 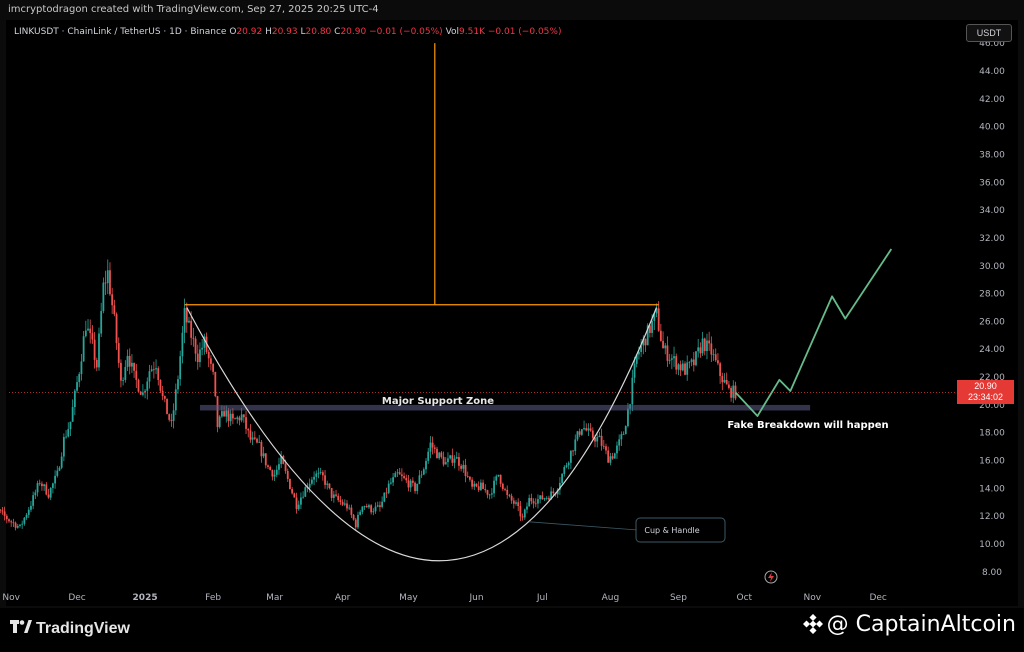 What do you see at coordinates (353, 32) in the screenshot?
I see `close-value: 20.90` at bounding box center [353, 32].